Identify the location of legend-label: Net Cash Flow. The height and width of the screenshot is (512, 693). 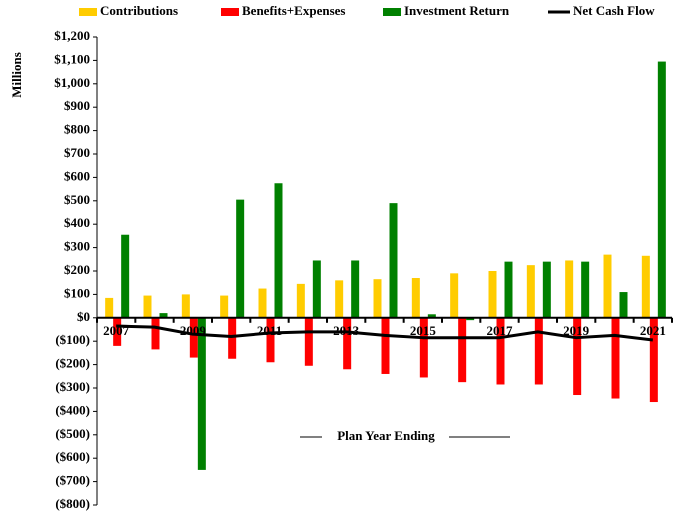
(614, 10).